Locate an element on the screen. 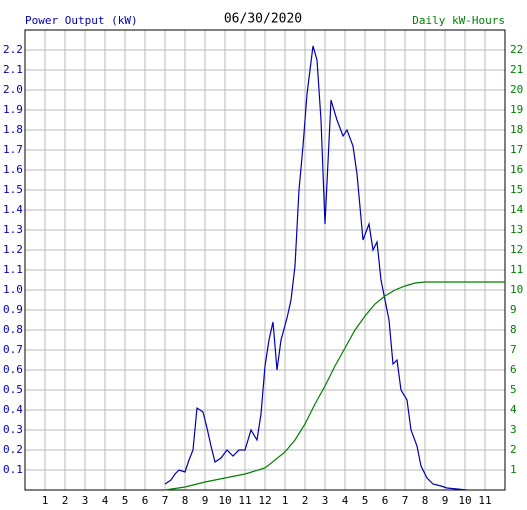 This screenshot has width=527, height=510. y-tick-label: 0.2 is located at coordinates (13, 449).